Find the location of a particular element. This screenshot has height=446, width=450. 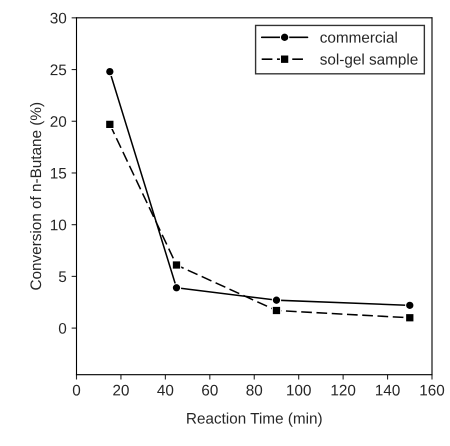

x-tick-label: 80 is located at coordinates (254, 390).